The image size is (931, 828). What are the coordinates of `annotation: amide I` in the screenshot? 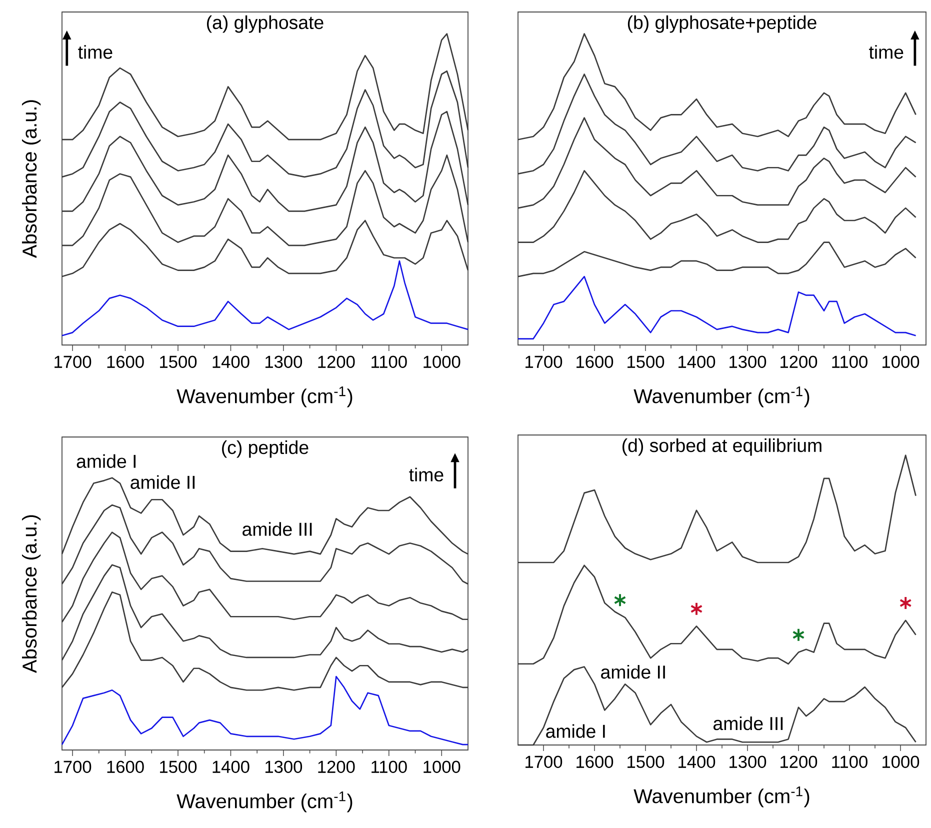 It's located at (575, 731).